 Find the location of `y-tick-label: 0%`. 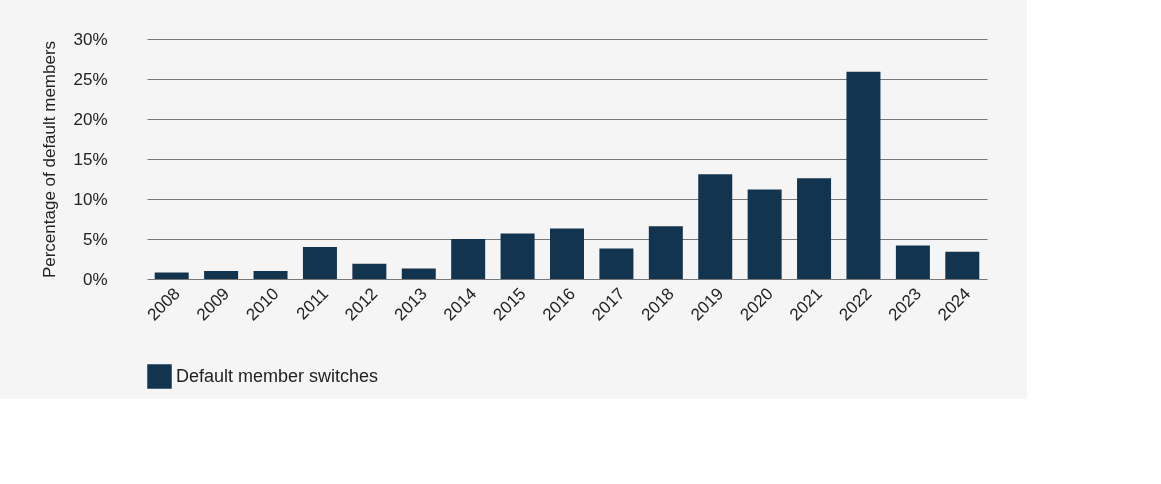

y-tick-label: 0% is located at coordinates (95, 279).